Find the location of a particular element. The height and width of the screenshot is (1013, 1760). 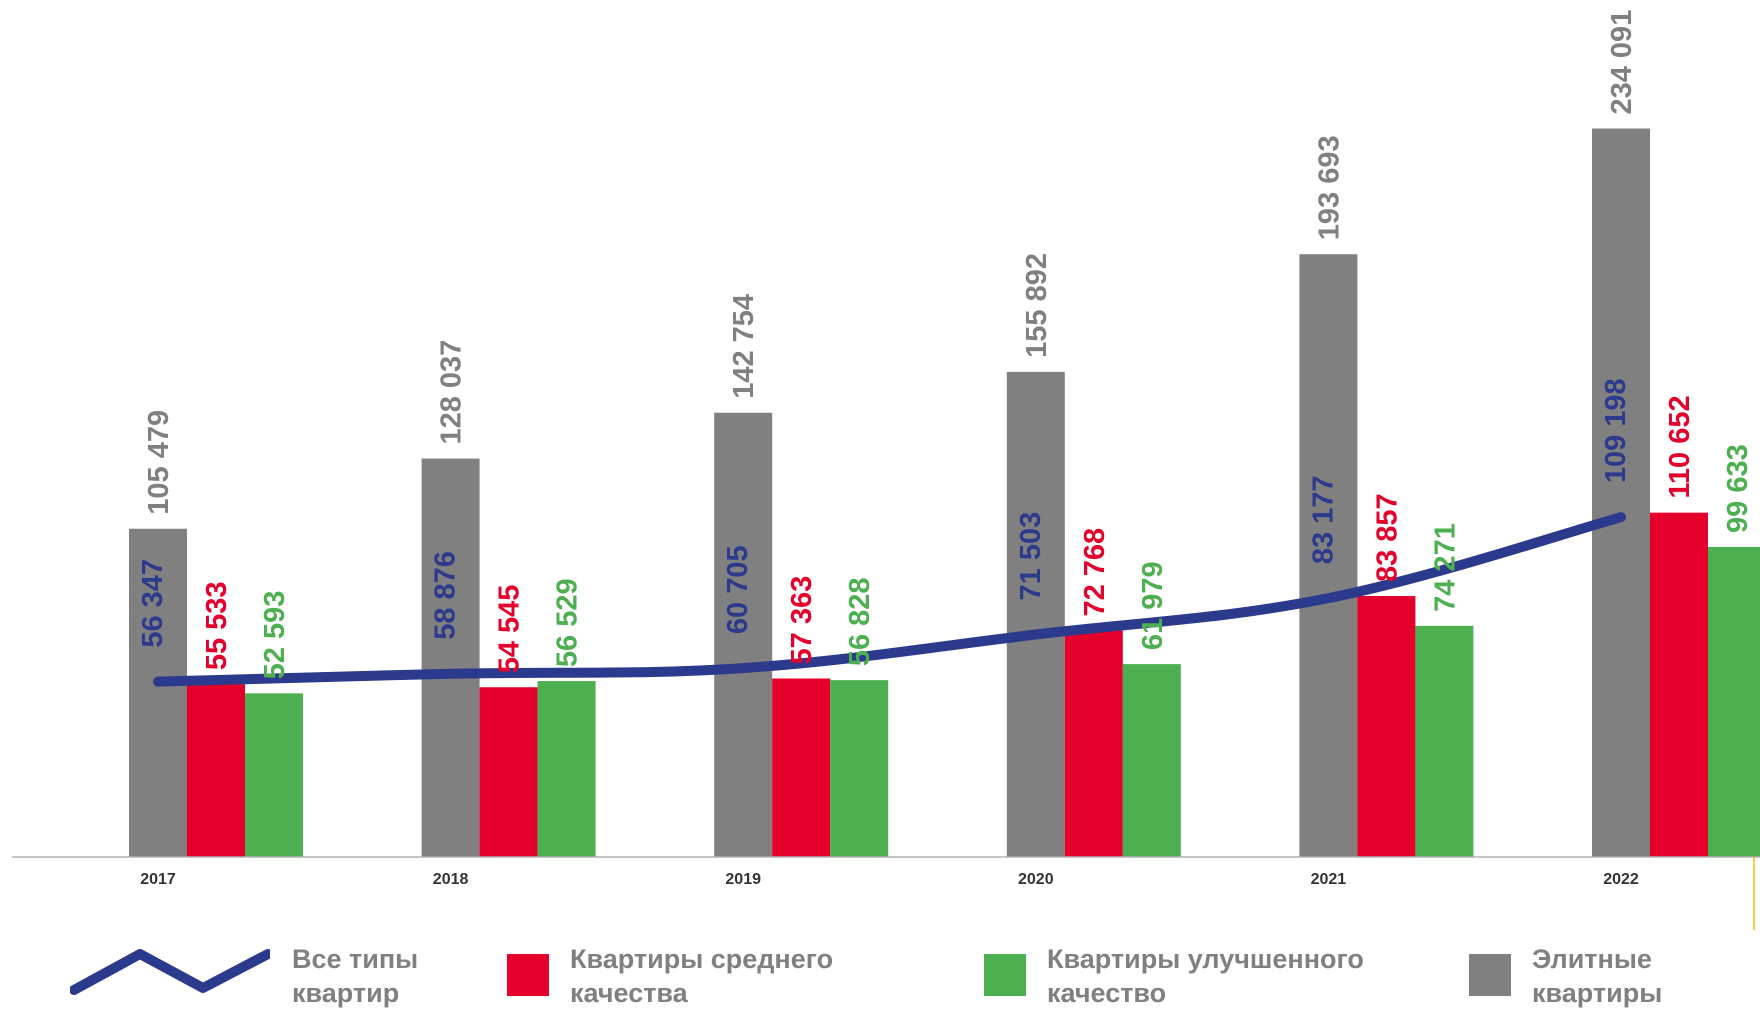

label-elite-2021: 193 693 is located at coordinates (1329, 187).